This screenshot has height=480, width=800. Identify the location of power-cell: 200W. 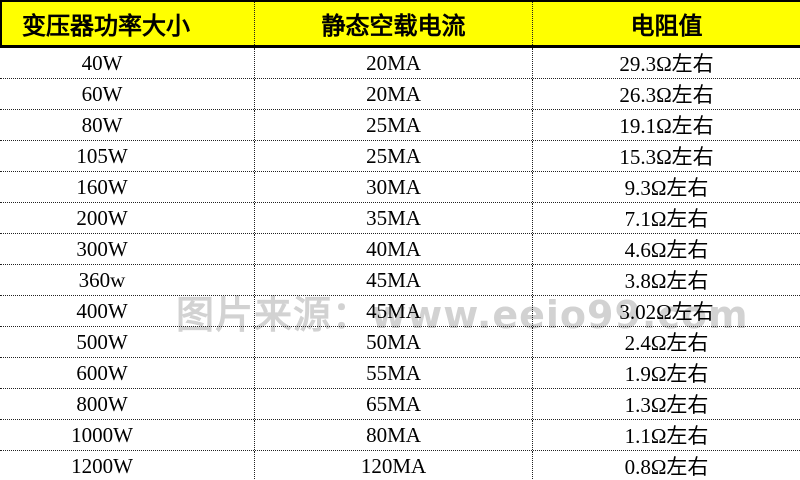
(127, 218).